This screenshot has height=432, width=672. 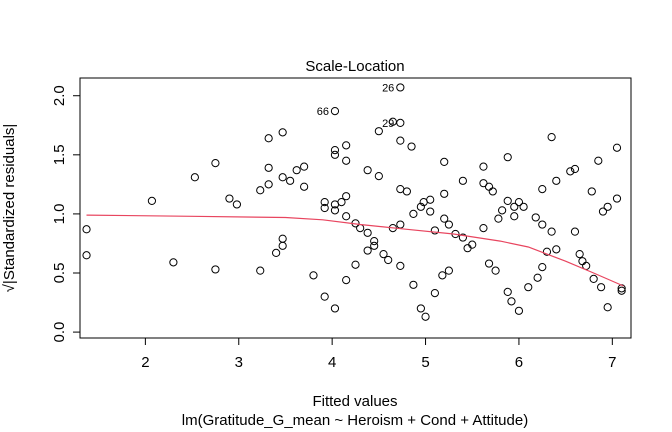 I want to click on x-axis: 2 3 4 5 6 7, so click(x=378, y=354).